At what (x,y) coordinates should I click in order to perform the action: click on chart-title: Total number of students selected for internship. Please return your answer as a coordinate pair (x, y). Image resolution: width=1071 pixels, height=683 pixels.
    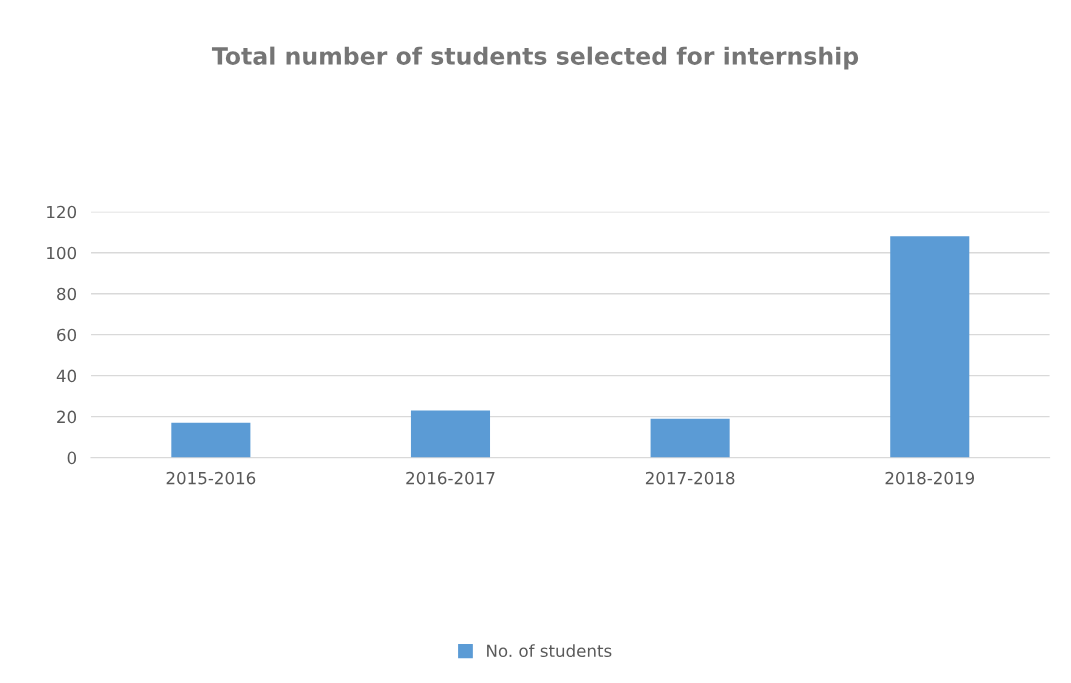
    Looking at the image, I should click on (535, 58).